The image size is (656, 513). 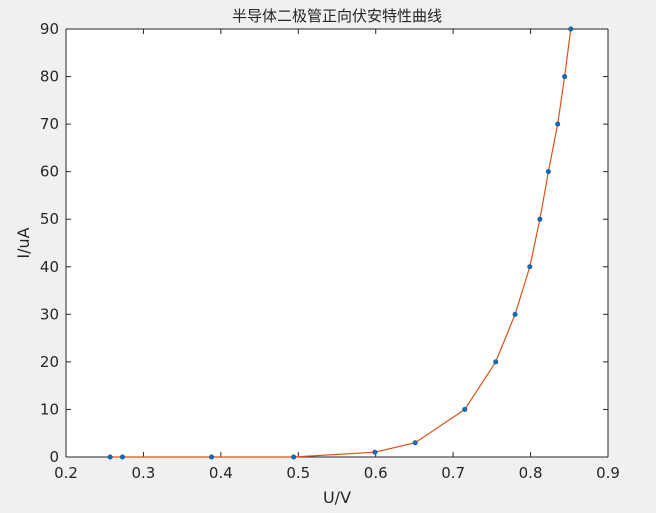 I want to click on y-tick-label: 40, so click(x=49, y=267).